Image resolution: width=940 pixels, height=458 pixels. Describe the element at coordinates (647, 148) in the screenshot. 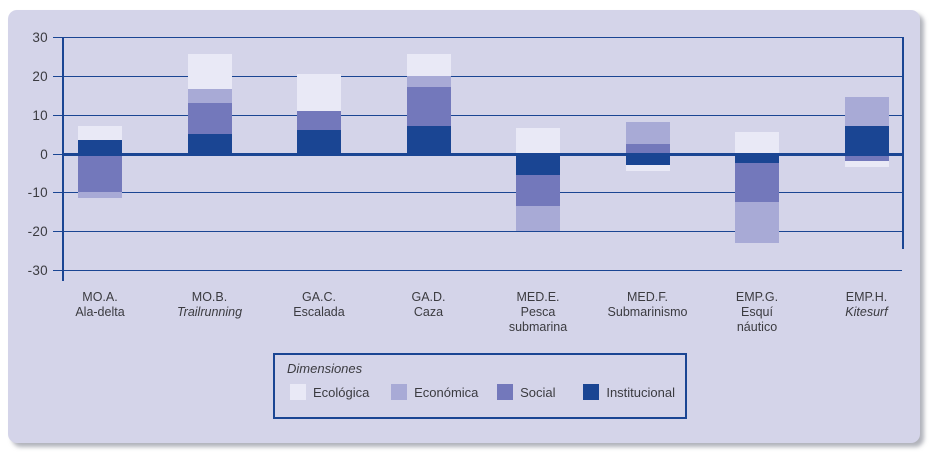

I see `bar-segment-medf-social` at that location.